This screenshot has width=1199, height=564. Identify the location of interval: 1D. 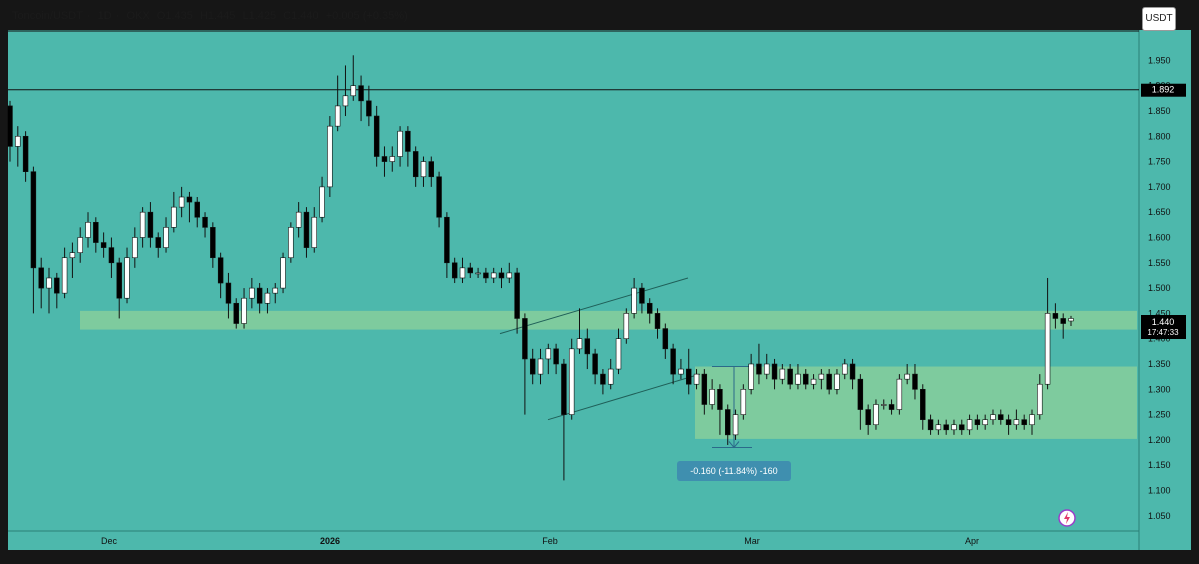
(104, 16).